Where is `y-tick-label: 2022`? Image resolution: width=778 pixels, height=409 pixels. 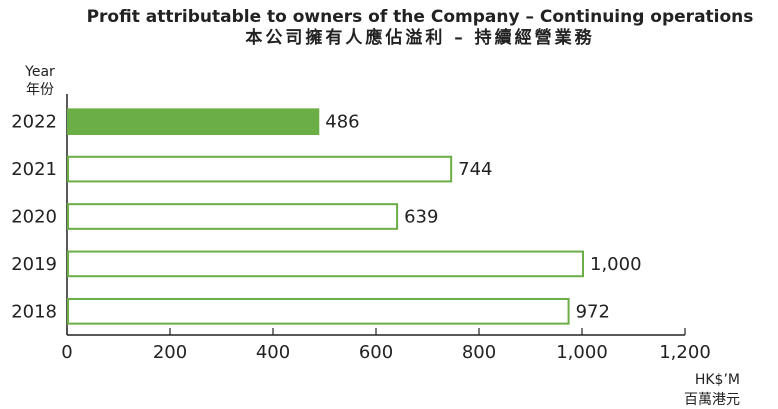 y-tick-label: 2022 is located at coordinates (34, 122).